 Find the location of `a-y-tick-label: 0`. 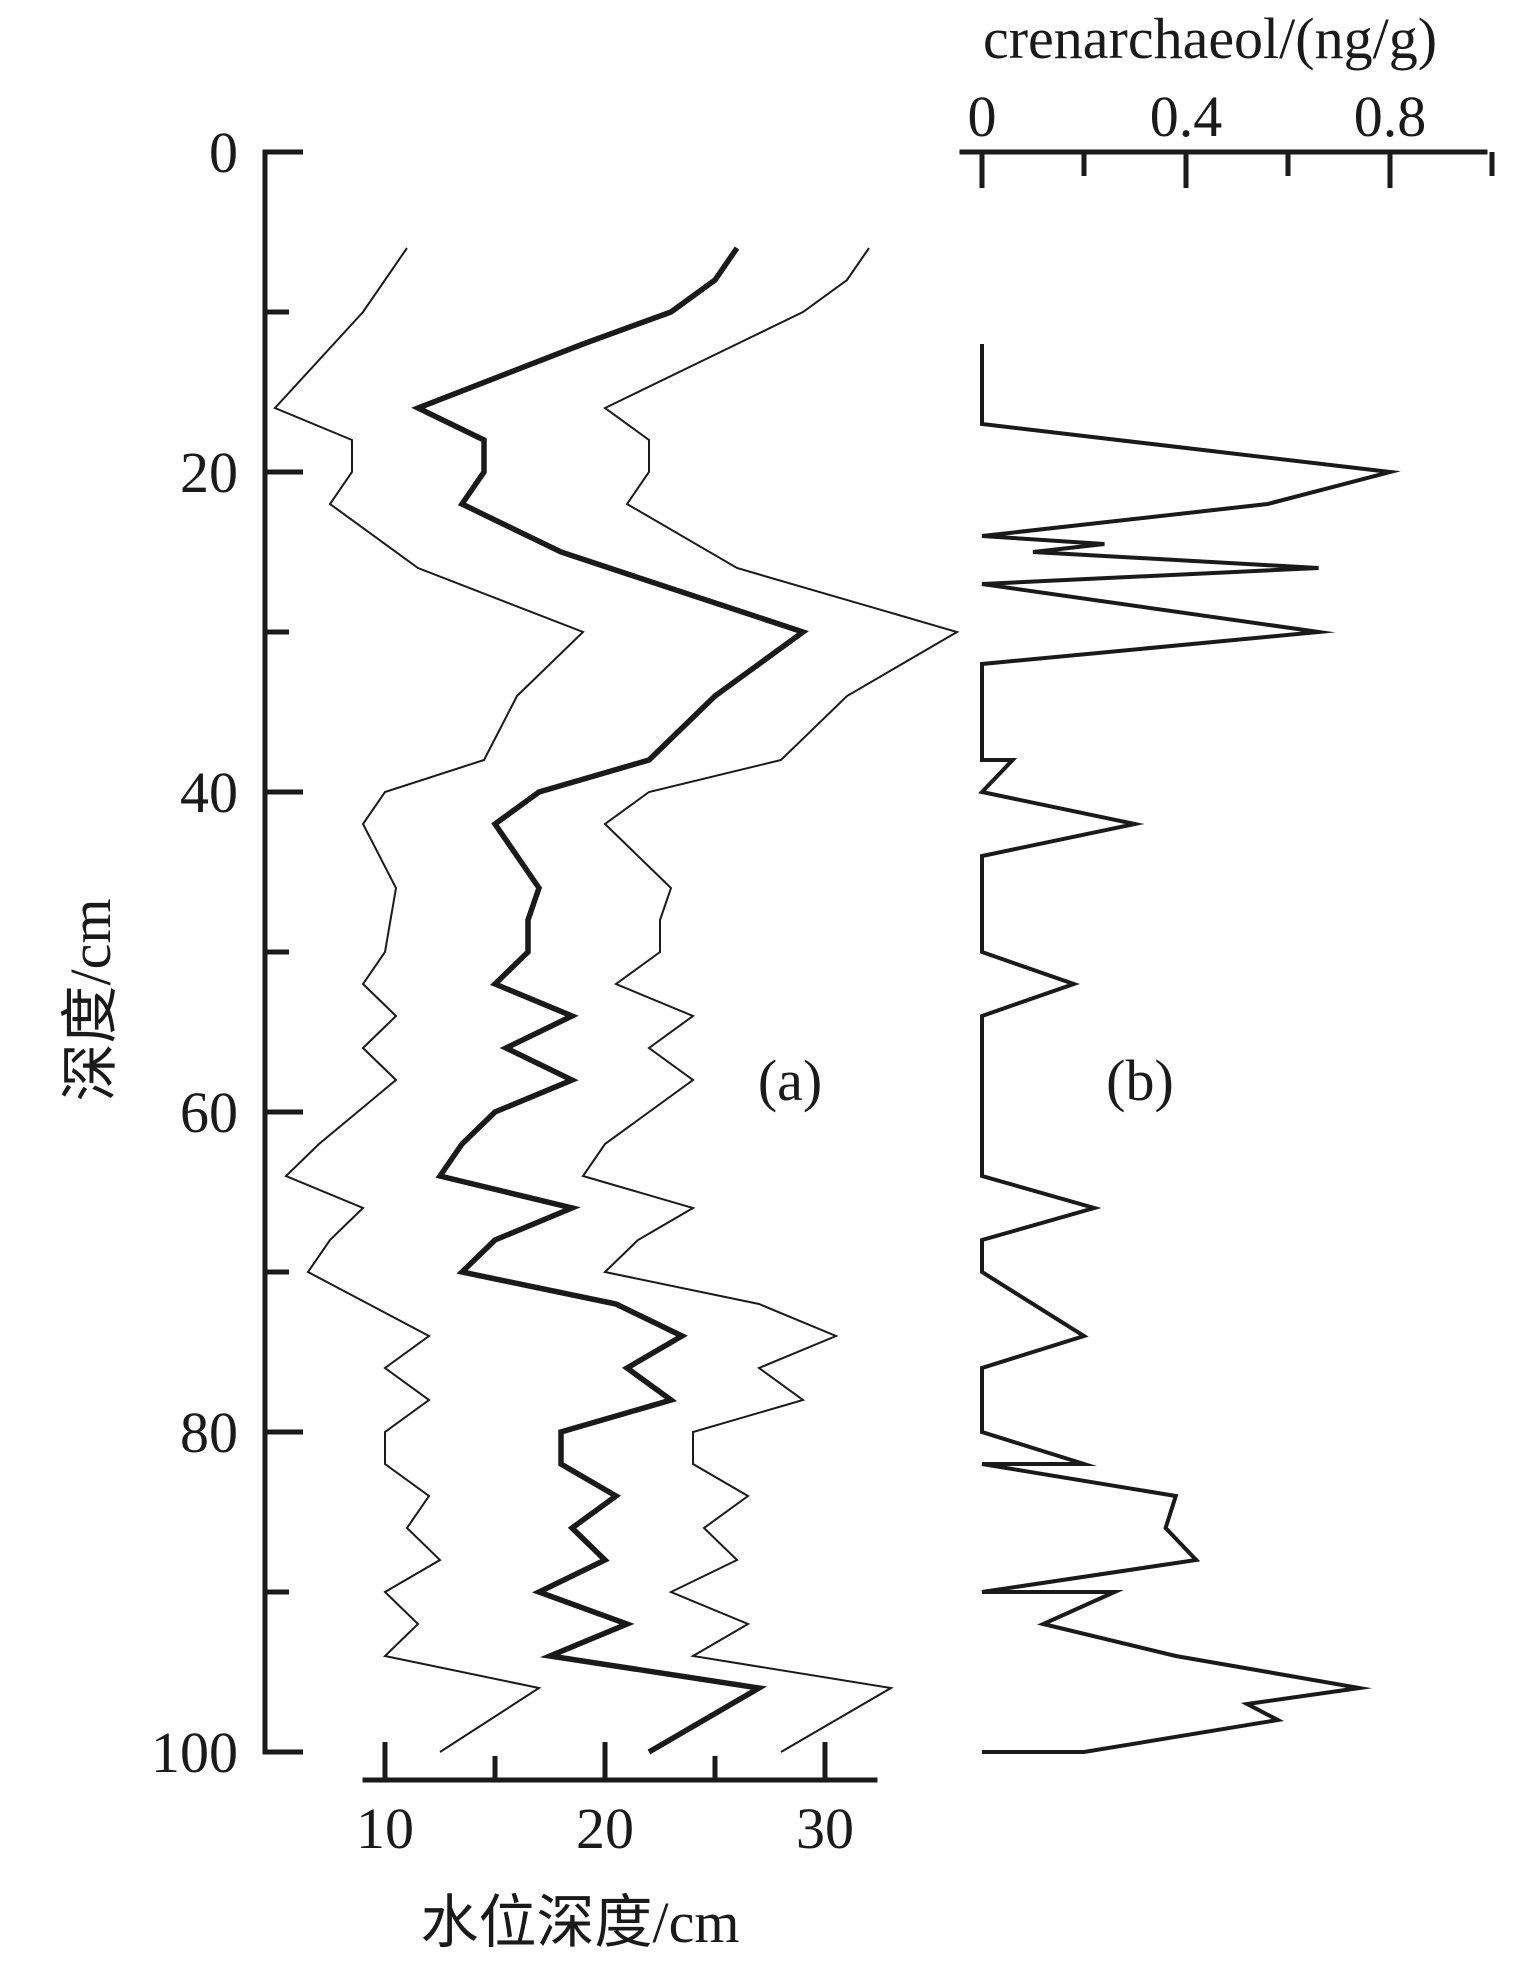

a-y-tick-label: 0 is located at coordinates (223, 152).